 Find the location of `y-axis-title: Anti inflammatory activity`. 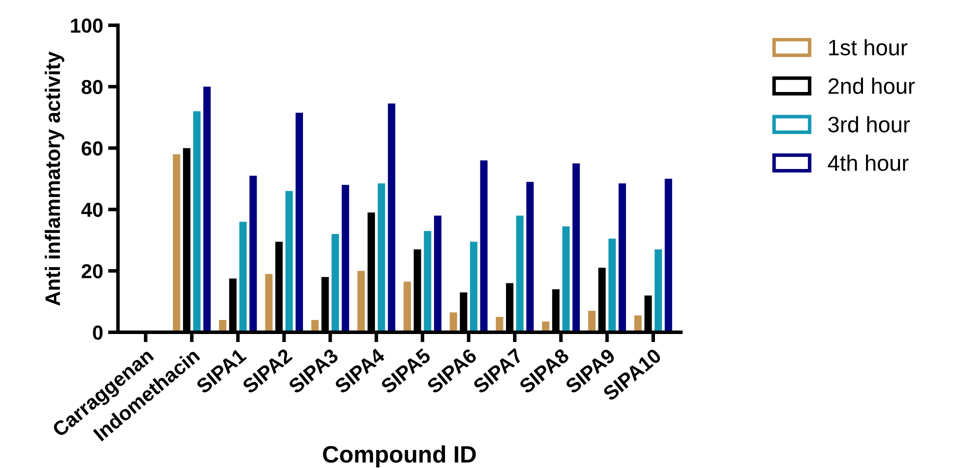

y-axis-title: Anti inflammatory activity is located at coordinates (54, 179).